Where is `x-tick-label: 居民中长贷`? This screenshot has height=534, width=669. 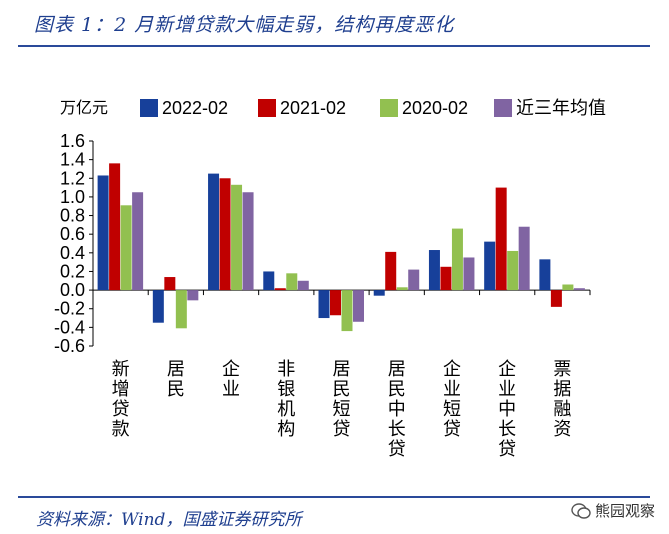 x-tick-label: 居民中长贷 is located at coordinates (397, 409).